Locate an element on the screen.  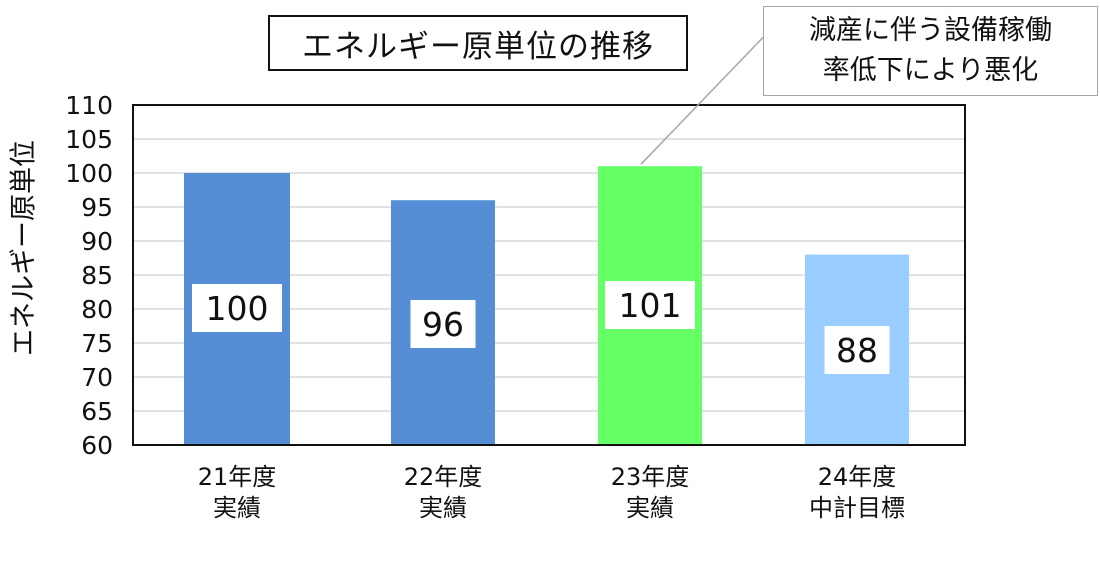
category-label-4: 24年度 中計目標 is located at coordinates (857, 493).